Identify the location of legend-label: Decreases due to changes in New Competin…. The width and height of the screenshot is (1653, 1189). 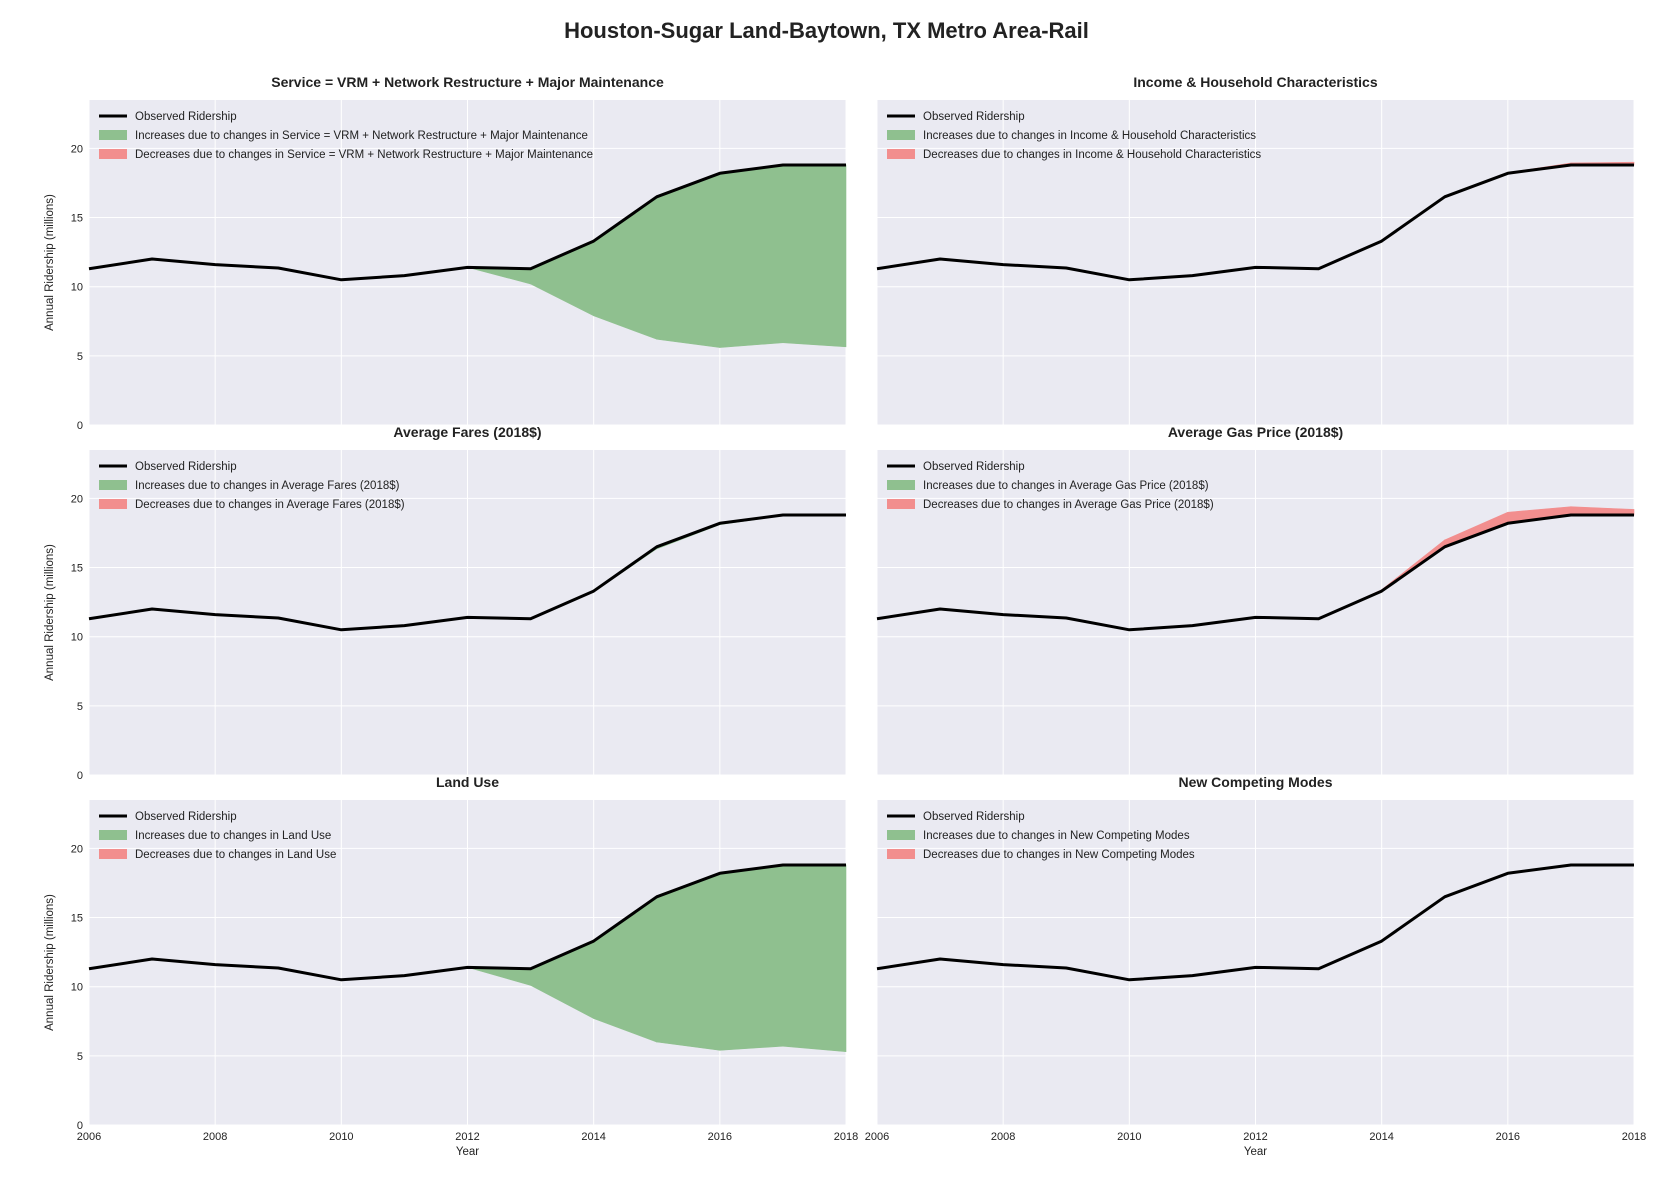
(1059, 855).